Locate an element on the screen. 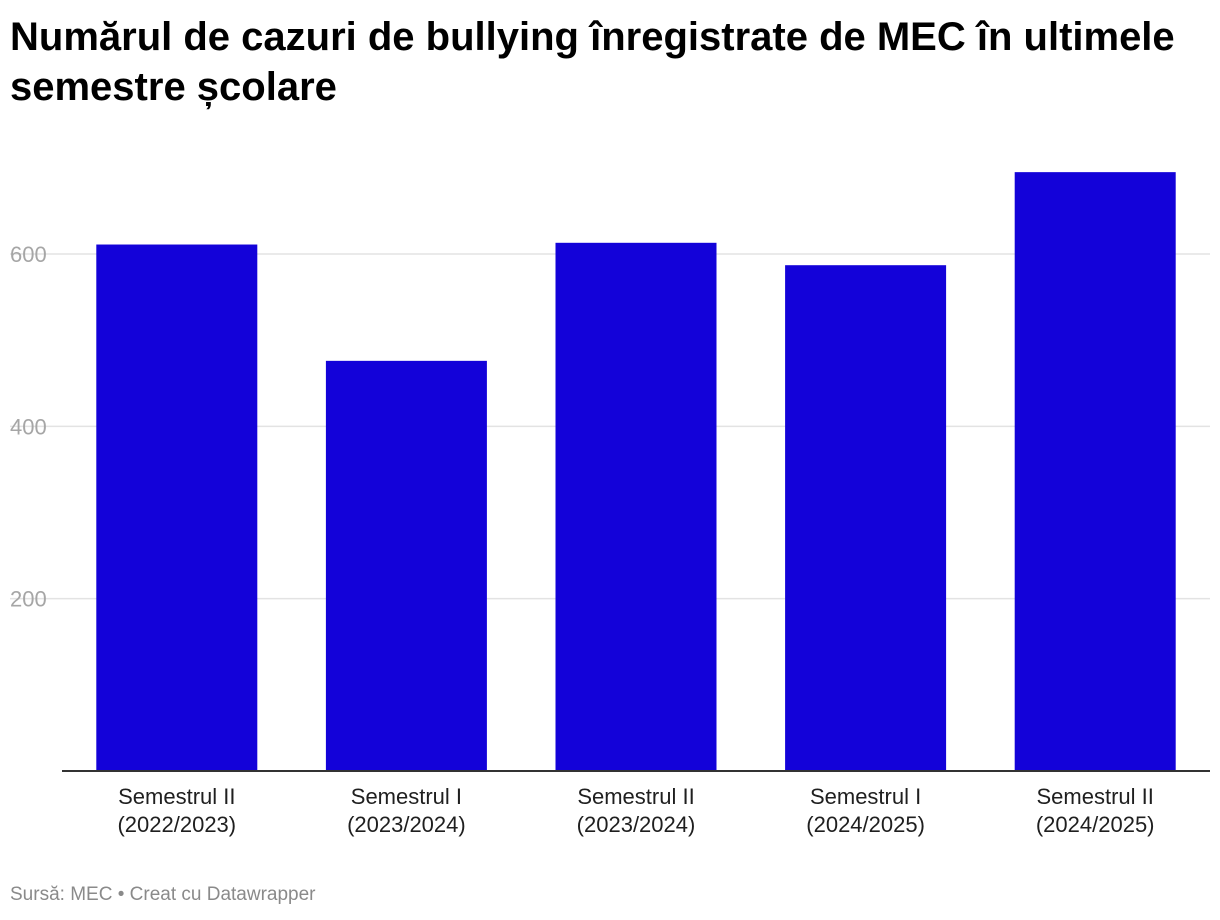  x-category-label-1: Semestrul II (2022/2023) is located at coordinates (176, 810).